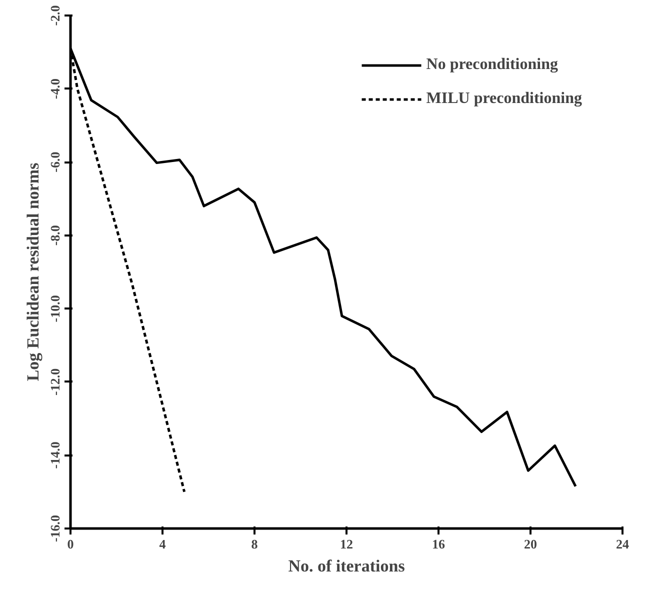 Image resolution: width=645 pixels, height=592 pixels. Describe the element at coordinates (254, 544) in the screenshot. I see `x-tick-label: 8` at that location.